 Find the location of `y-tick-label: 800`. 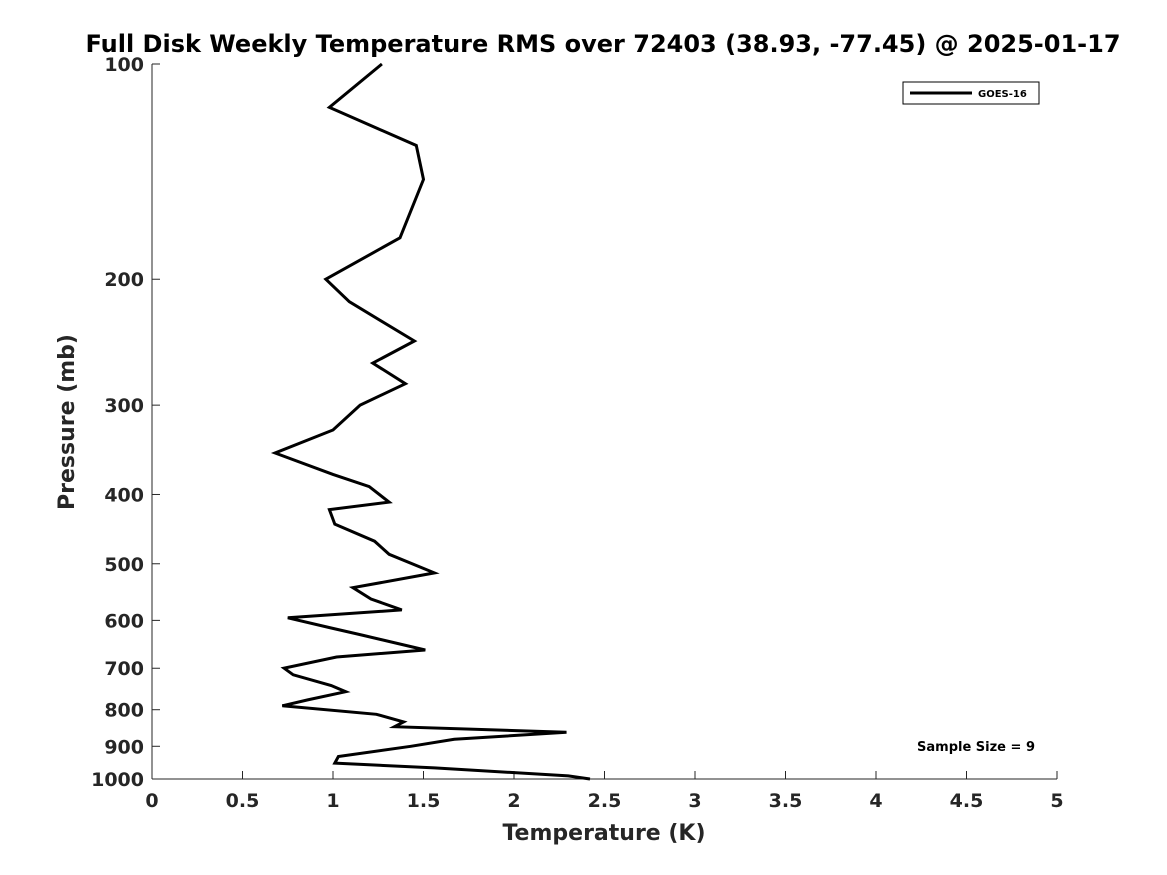

y-tick-label: 800 is located at coordinates (124, 711).